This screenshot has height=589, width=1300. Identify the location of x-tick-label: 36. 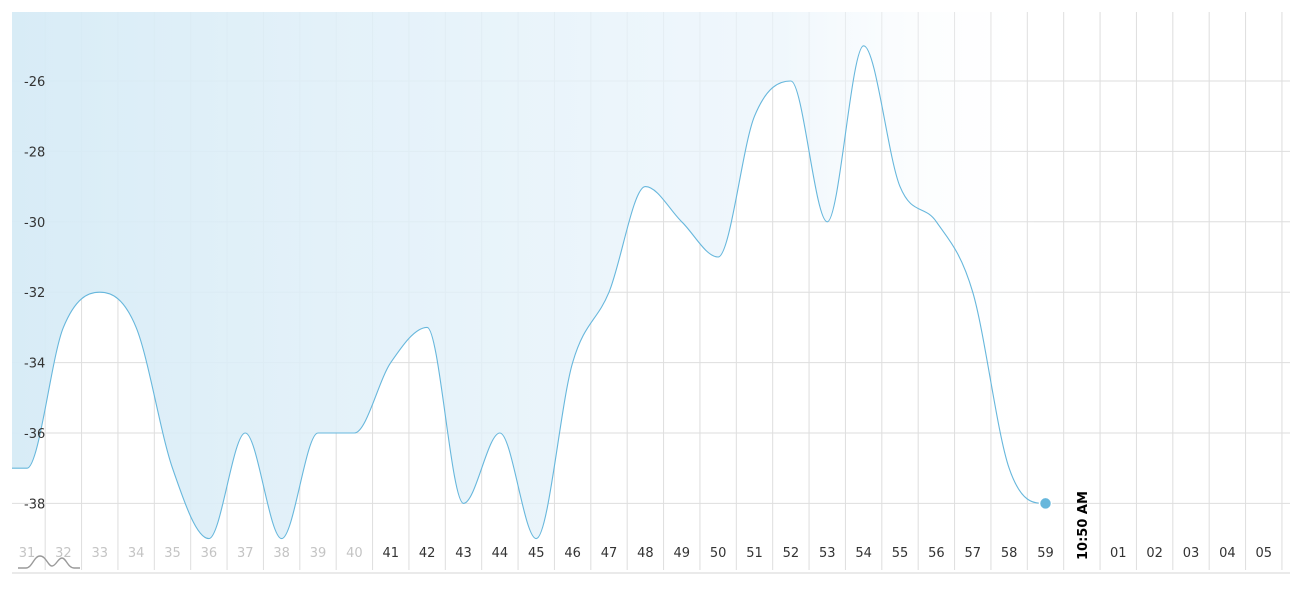
(209, 553).